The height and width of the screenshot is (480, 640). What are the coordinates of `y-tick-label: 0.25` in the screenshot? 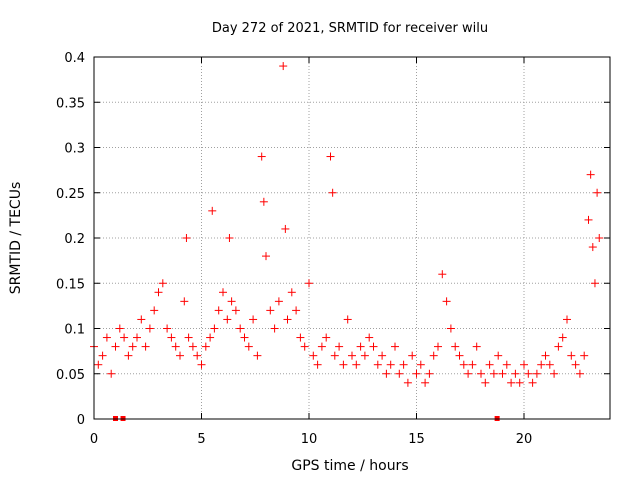 It's located at (70, 194).